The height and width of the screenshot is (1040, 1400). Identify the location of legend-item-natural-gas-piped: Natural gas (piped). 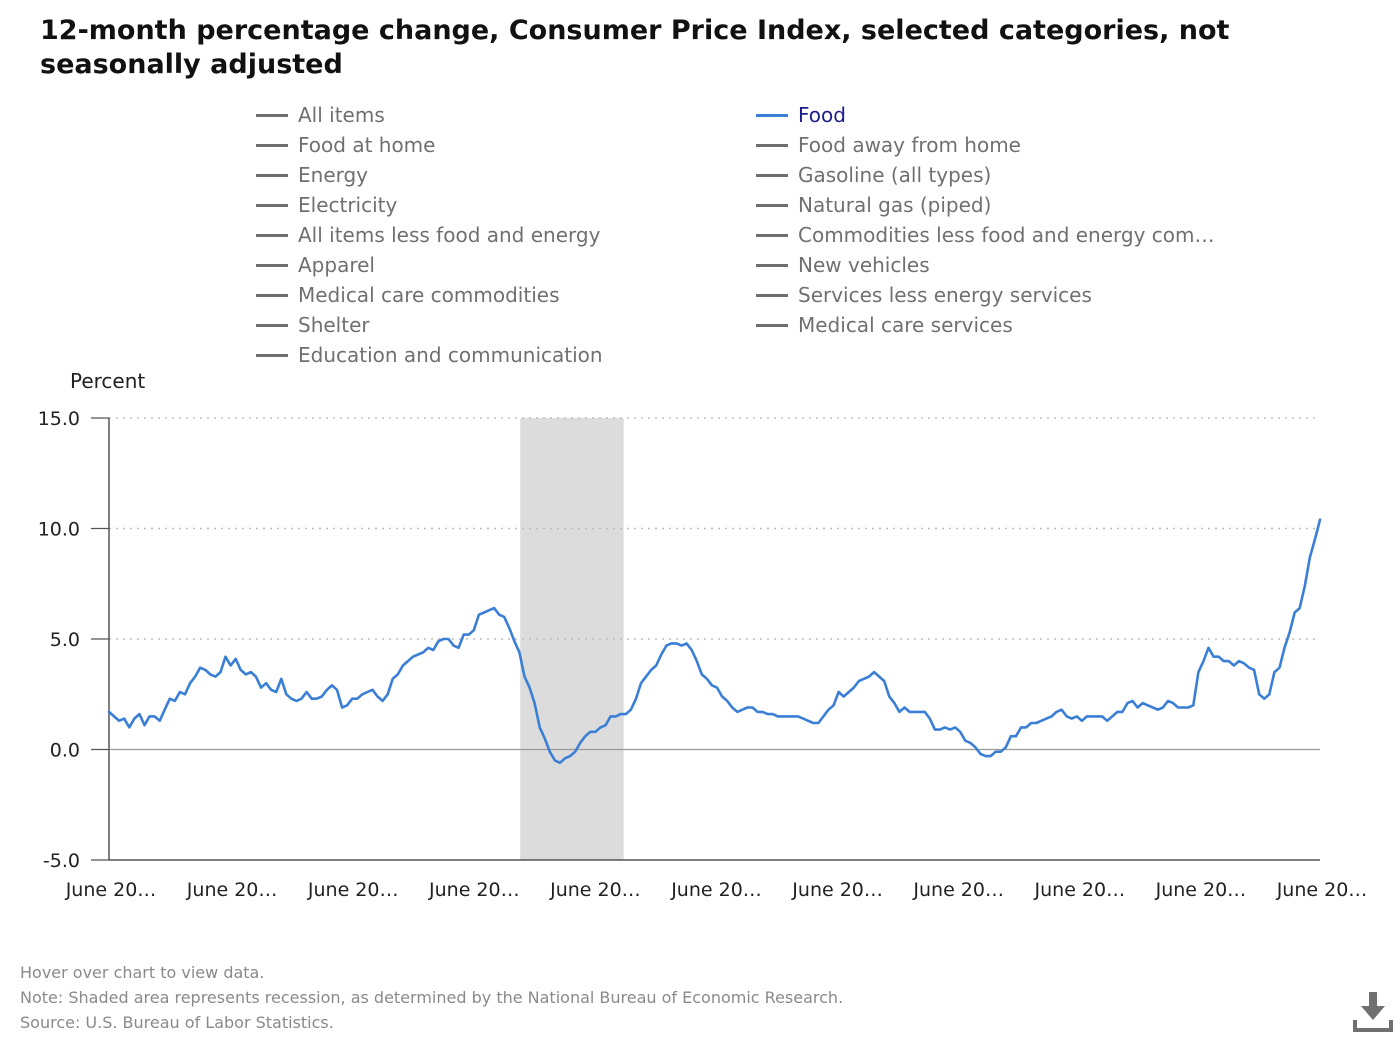
(873, 205).